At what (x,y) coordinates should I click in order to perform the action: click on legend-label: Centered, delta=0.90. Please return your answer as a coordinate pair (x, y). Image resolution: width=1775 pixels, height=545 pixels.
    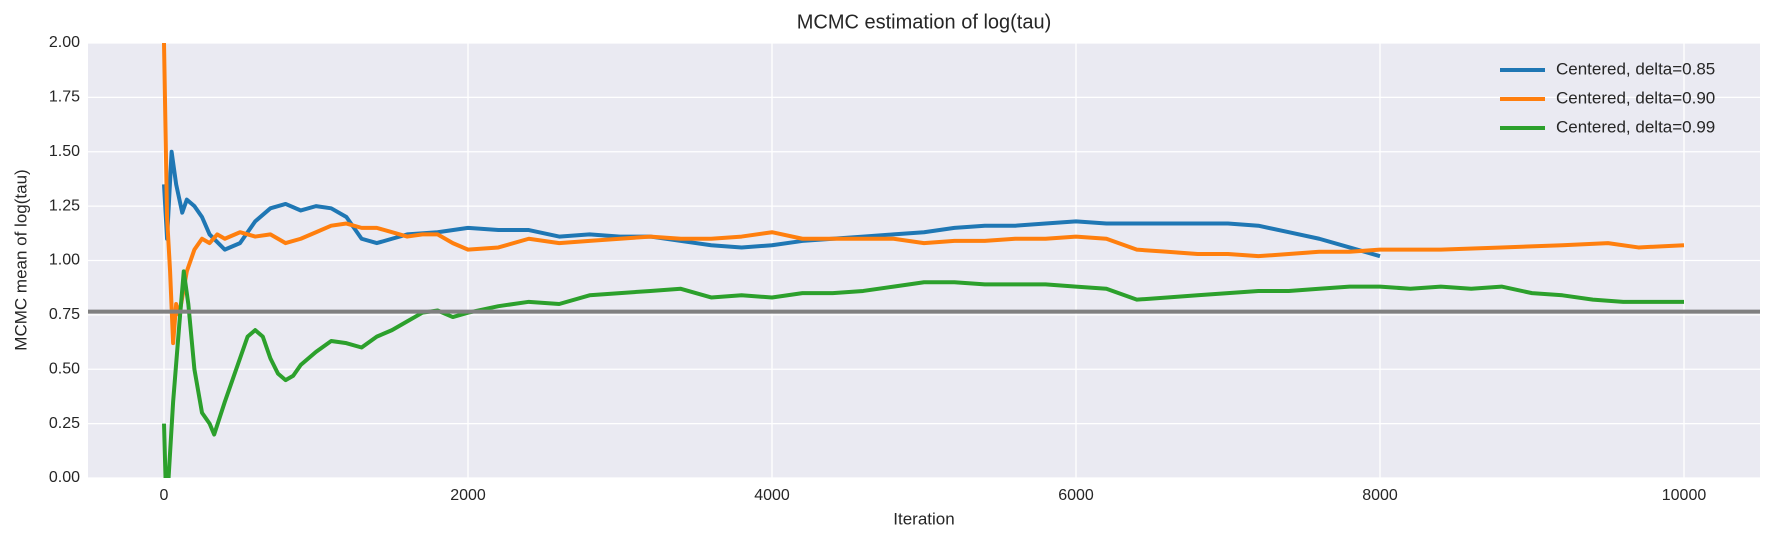
    Looking at the image, I should click on (1635, 97).